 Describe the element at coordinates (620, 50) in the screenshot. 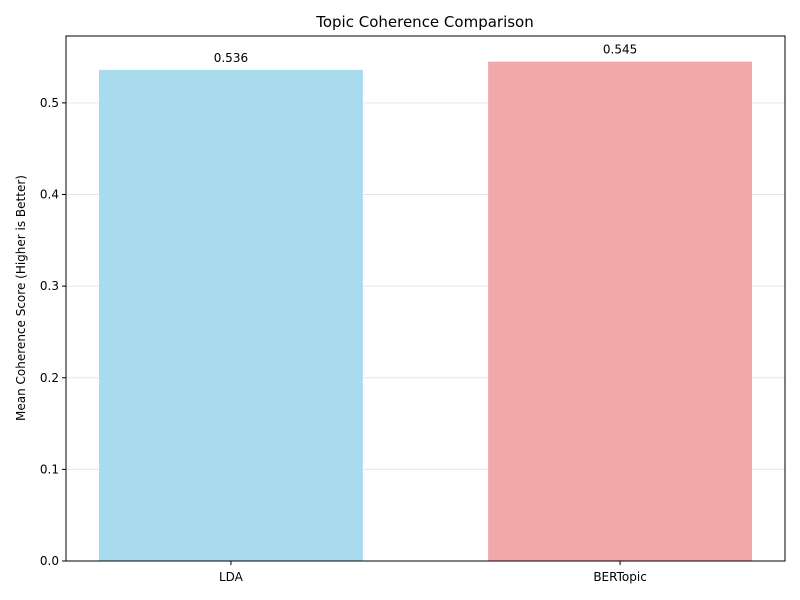

I see `bar-value-label: 0.545` at that location.